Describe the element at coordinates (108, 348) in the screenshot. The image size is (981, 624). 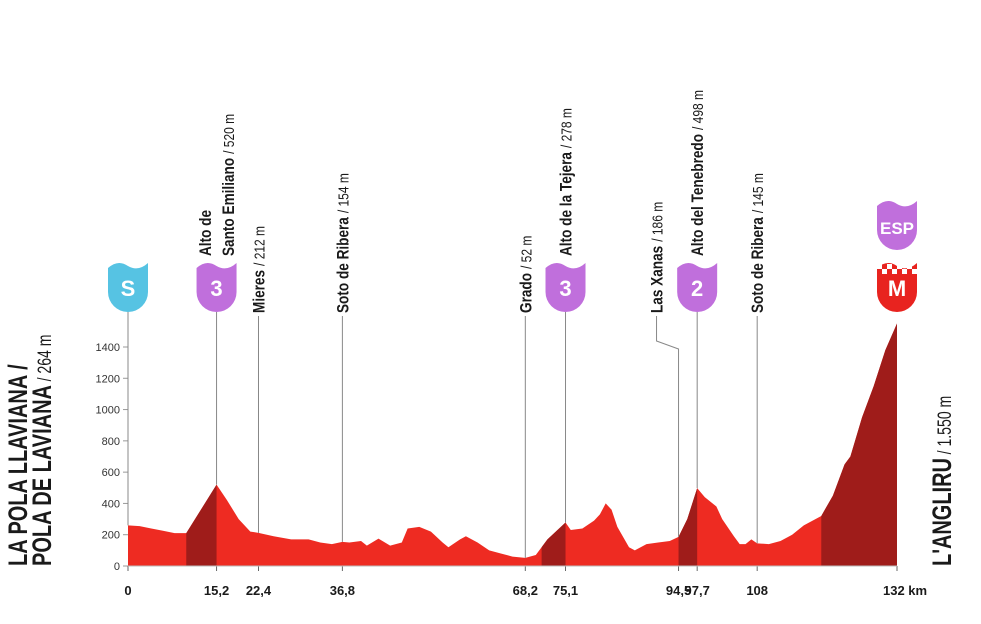
I see `y-tick-label: 1400` at that location.